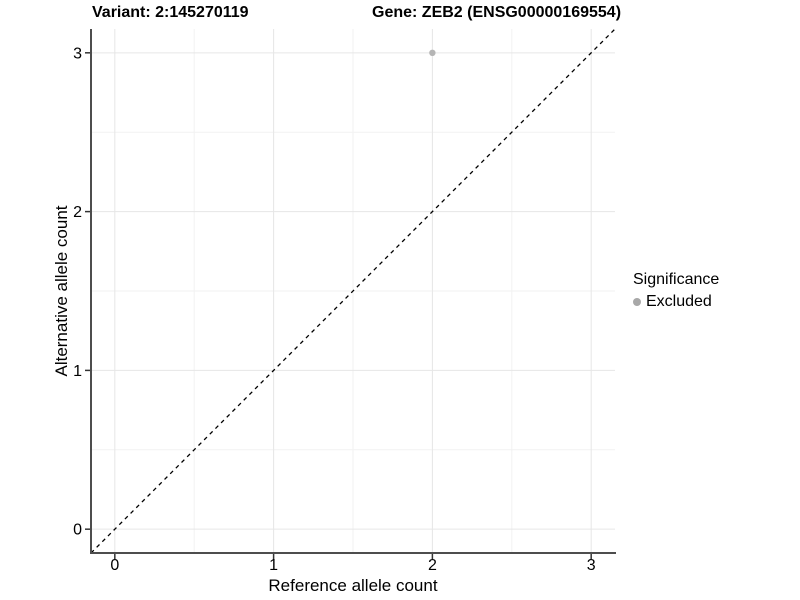  Describe the element at coordinates (77, 530) in the screenshot. I see `y-tick-label: 0` at that location.